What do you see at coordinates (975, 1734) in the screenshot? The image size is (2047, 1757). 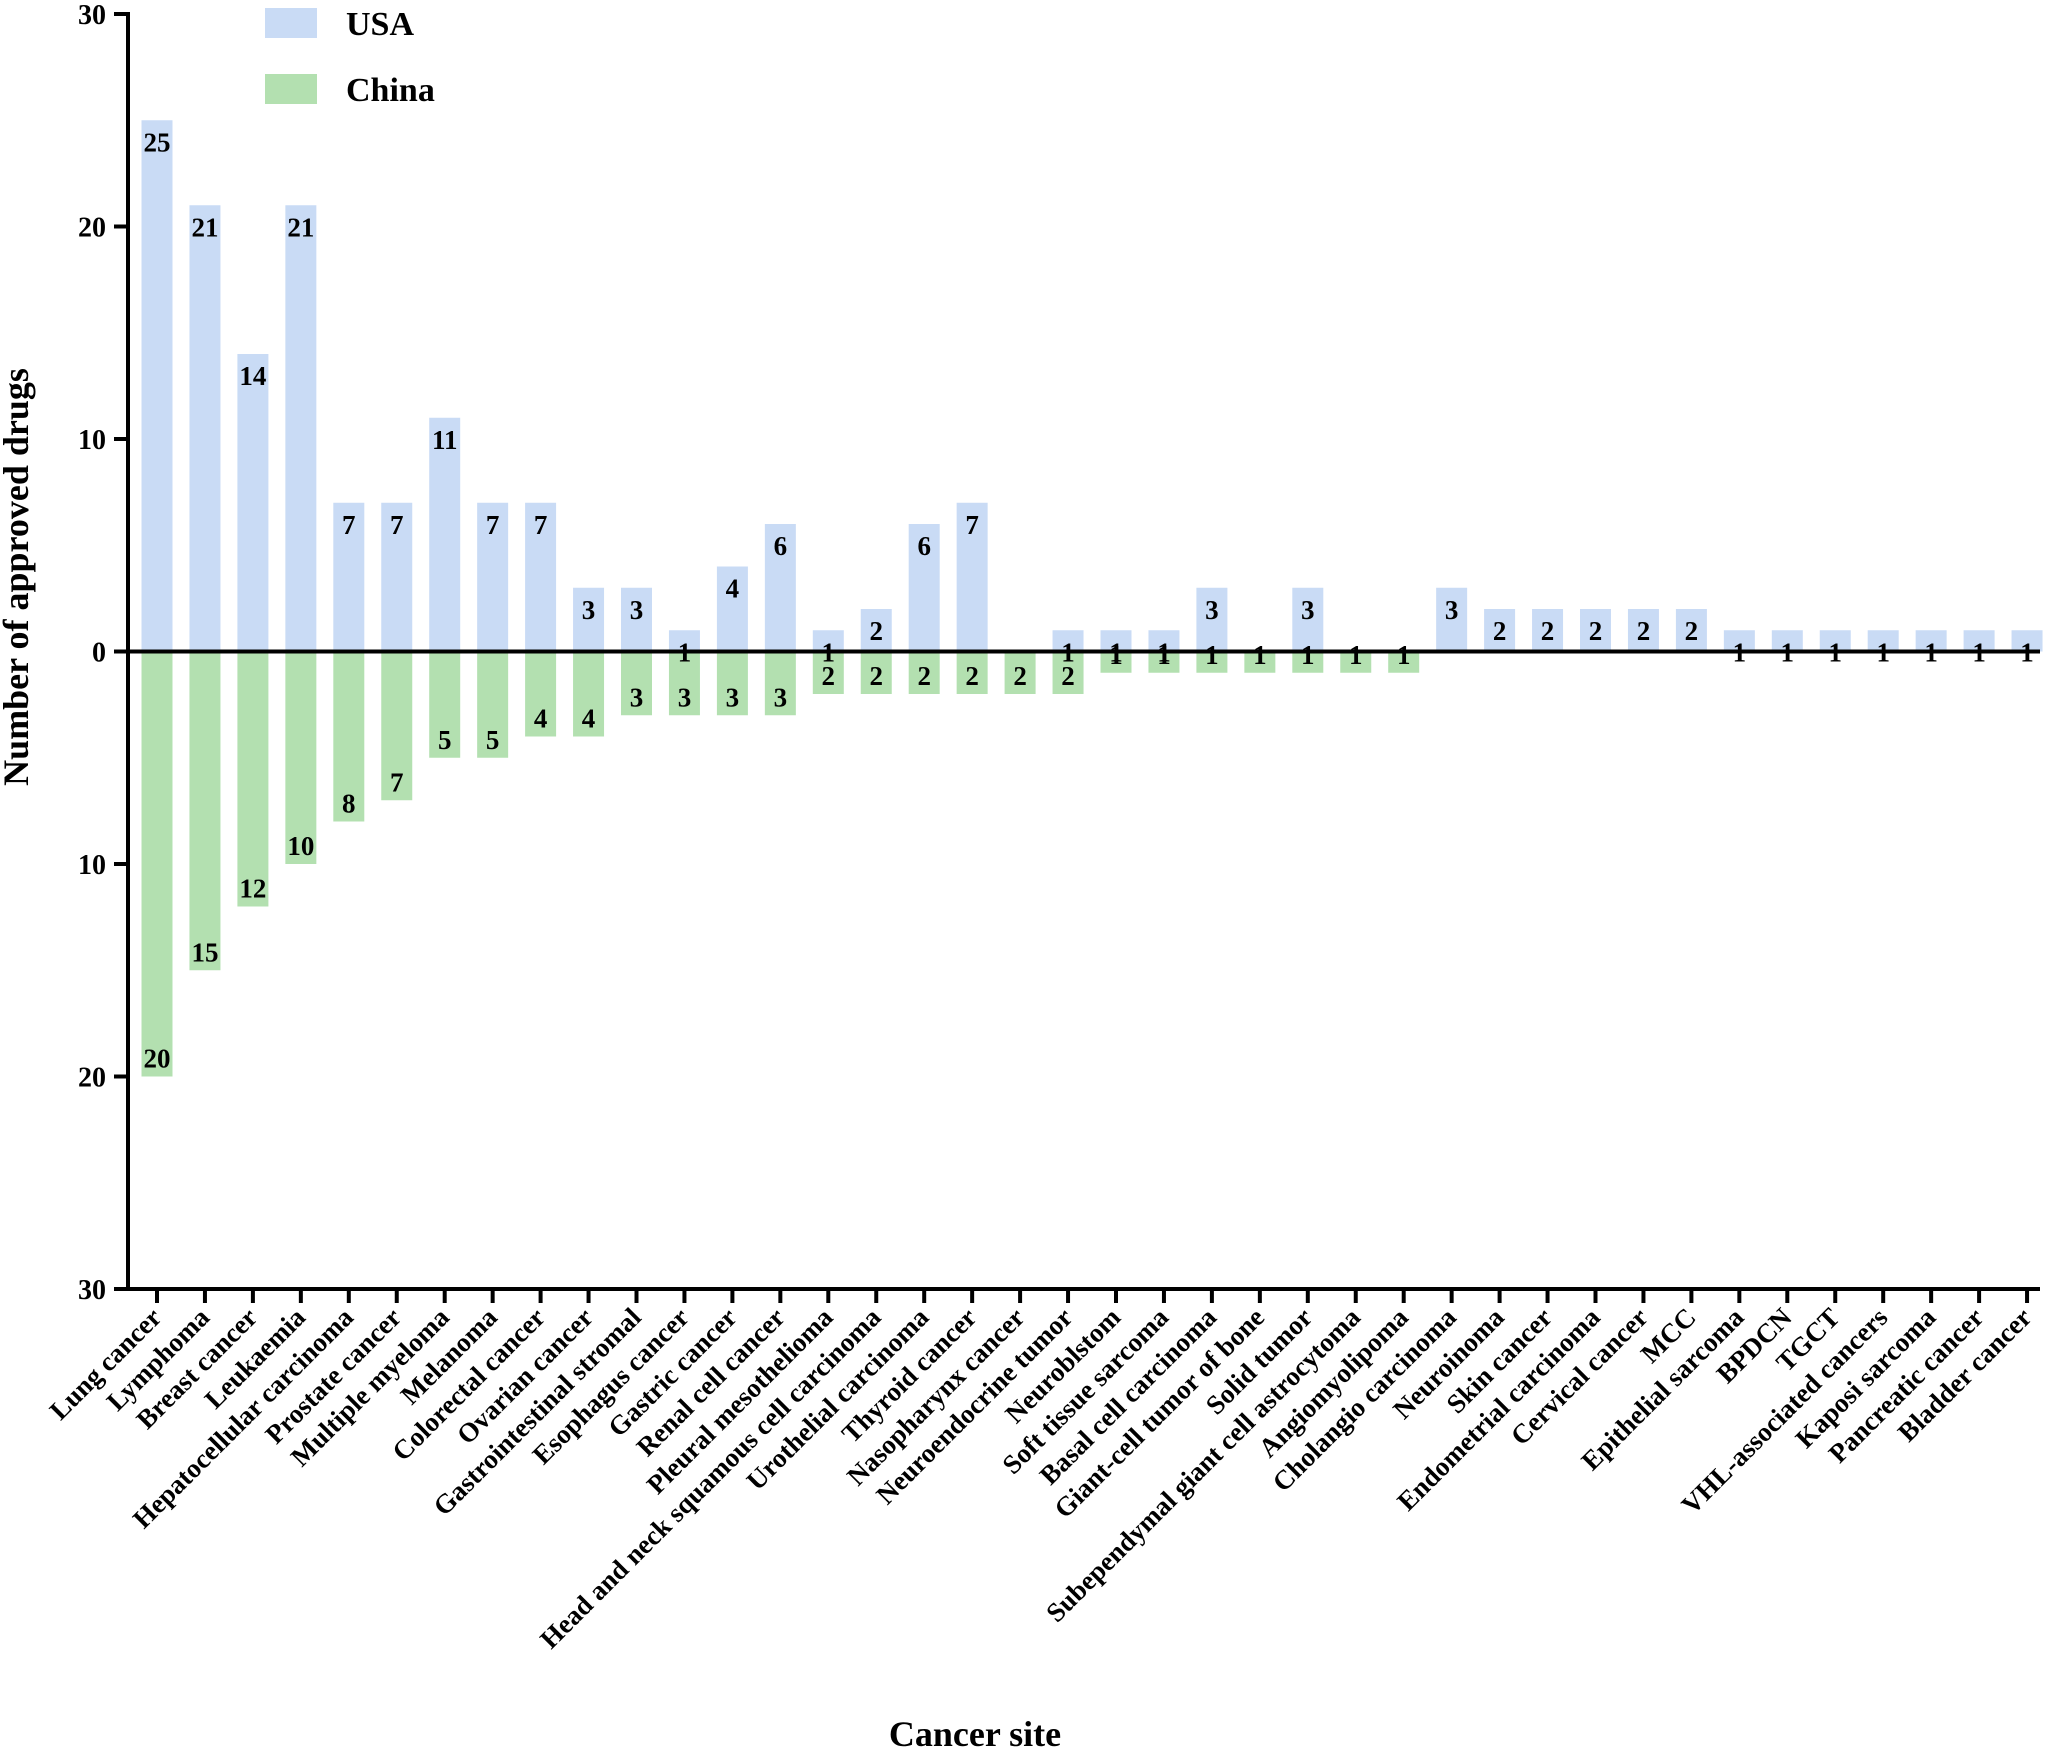 I see `x-axis-title: Cancer site` at bounding box center [975, 1734].